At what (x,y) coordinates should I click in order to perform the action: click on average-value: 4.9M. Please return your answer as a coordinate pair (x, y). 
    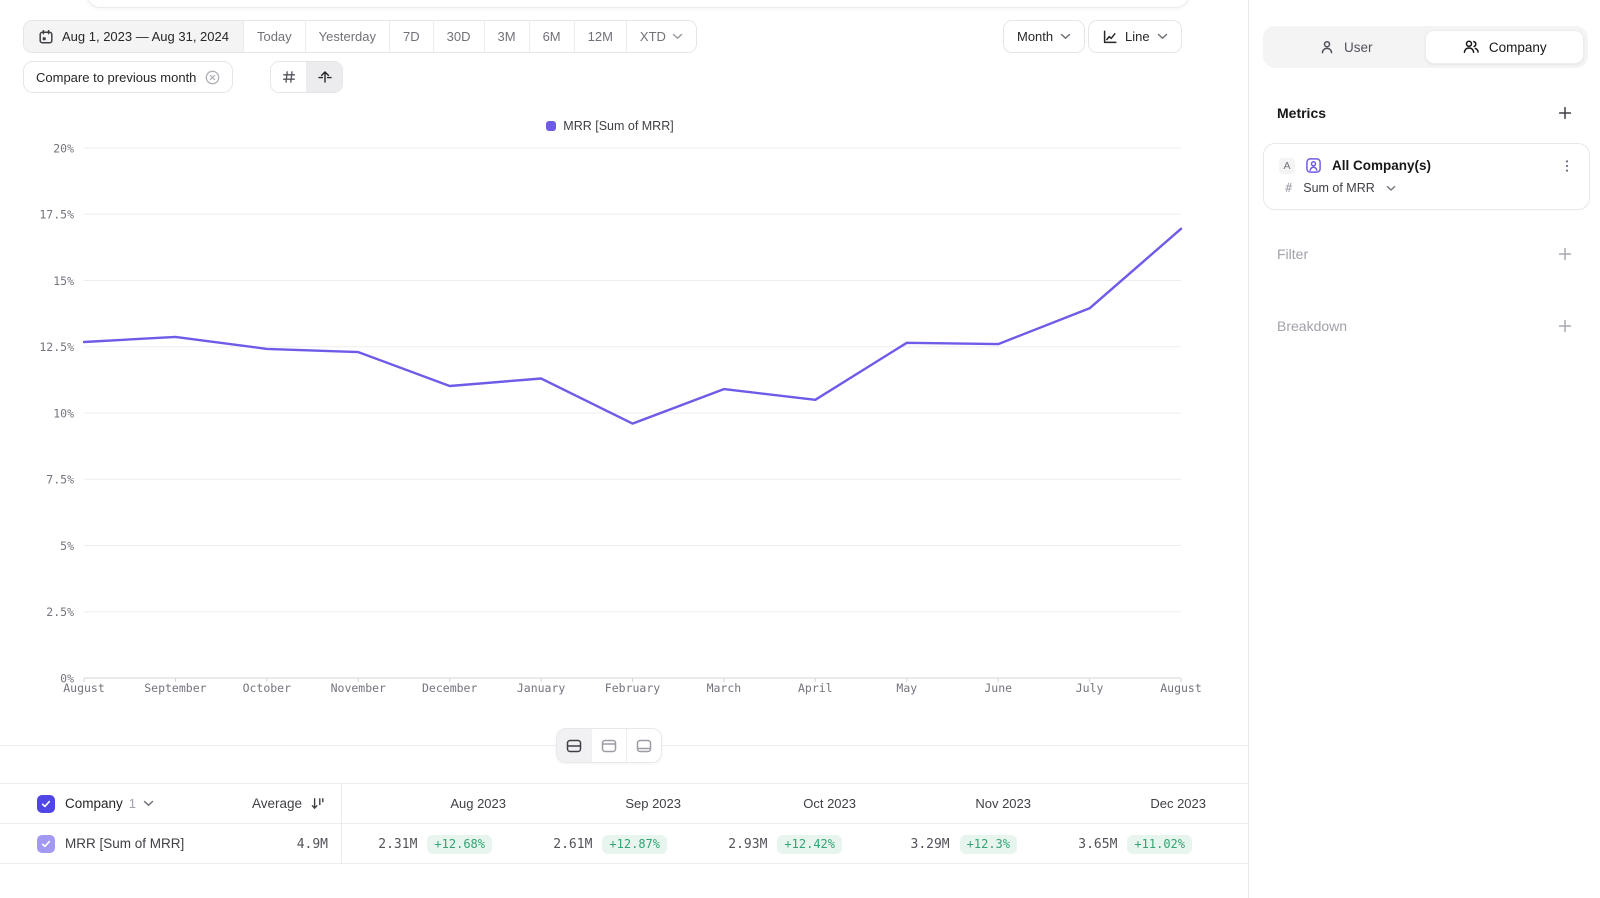
    Looking at the image, I should click on (312, 844).